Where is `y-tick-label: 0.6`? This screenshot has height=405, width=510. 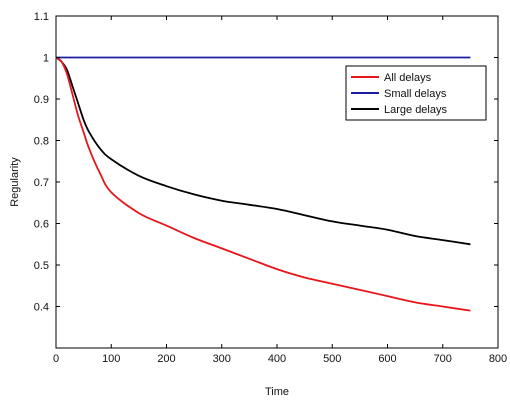
y-tick-label: 0.6 is located at coordinates (41, 225).